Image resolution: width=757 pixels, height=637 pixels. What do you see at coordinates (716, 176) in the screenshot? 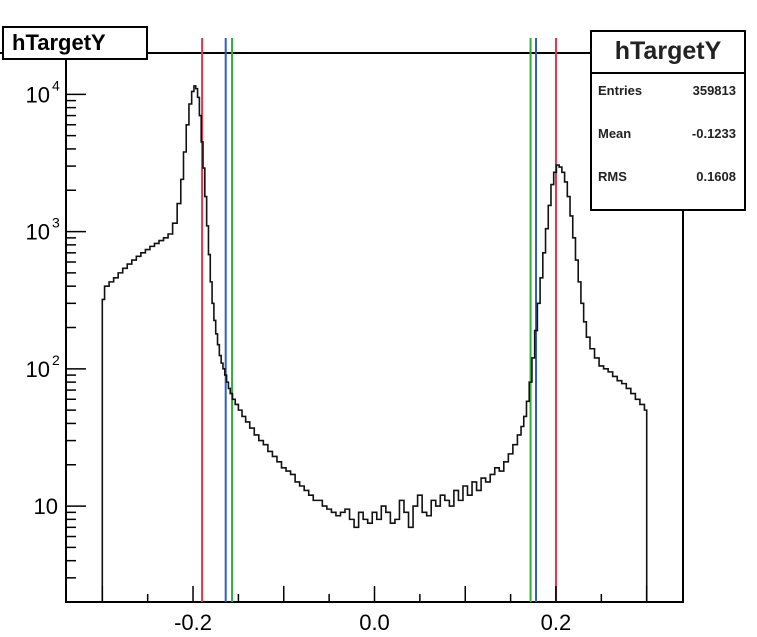
I see `stats-value: 0.1608` at bounding box center [716, 176].